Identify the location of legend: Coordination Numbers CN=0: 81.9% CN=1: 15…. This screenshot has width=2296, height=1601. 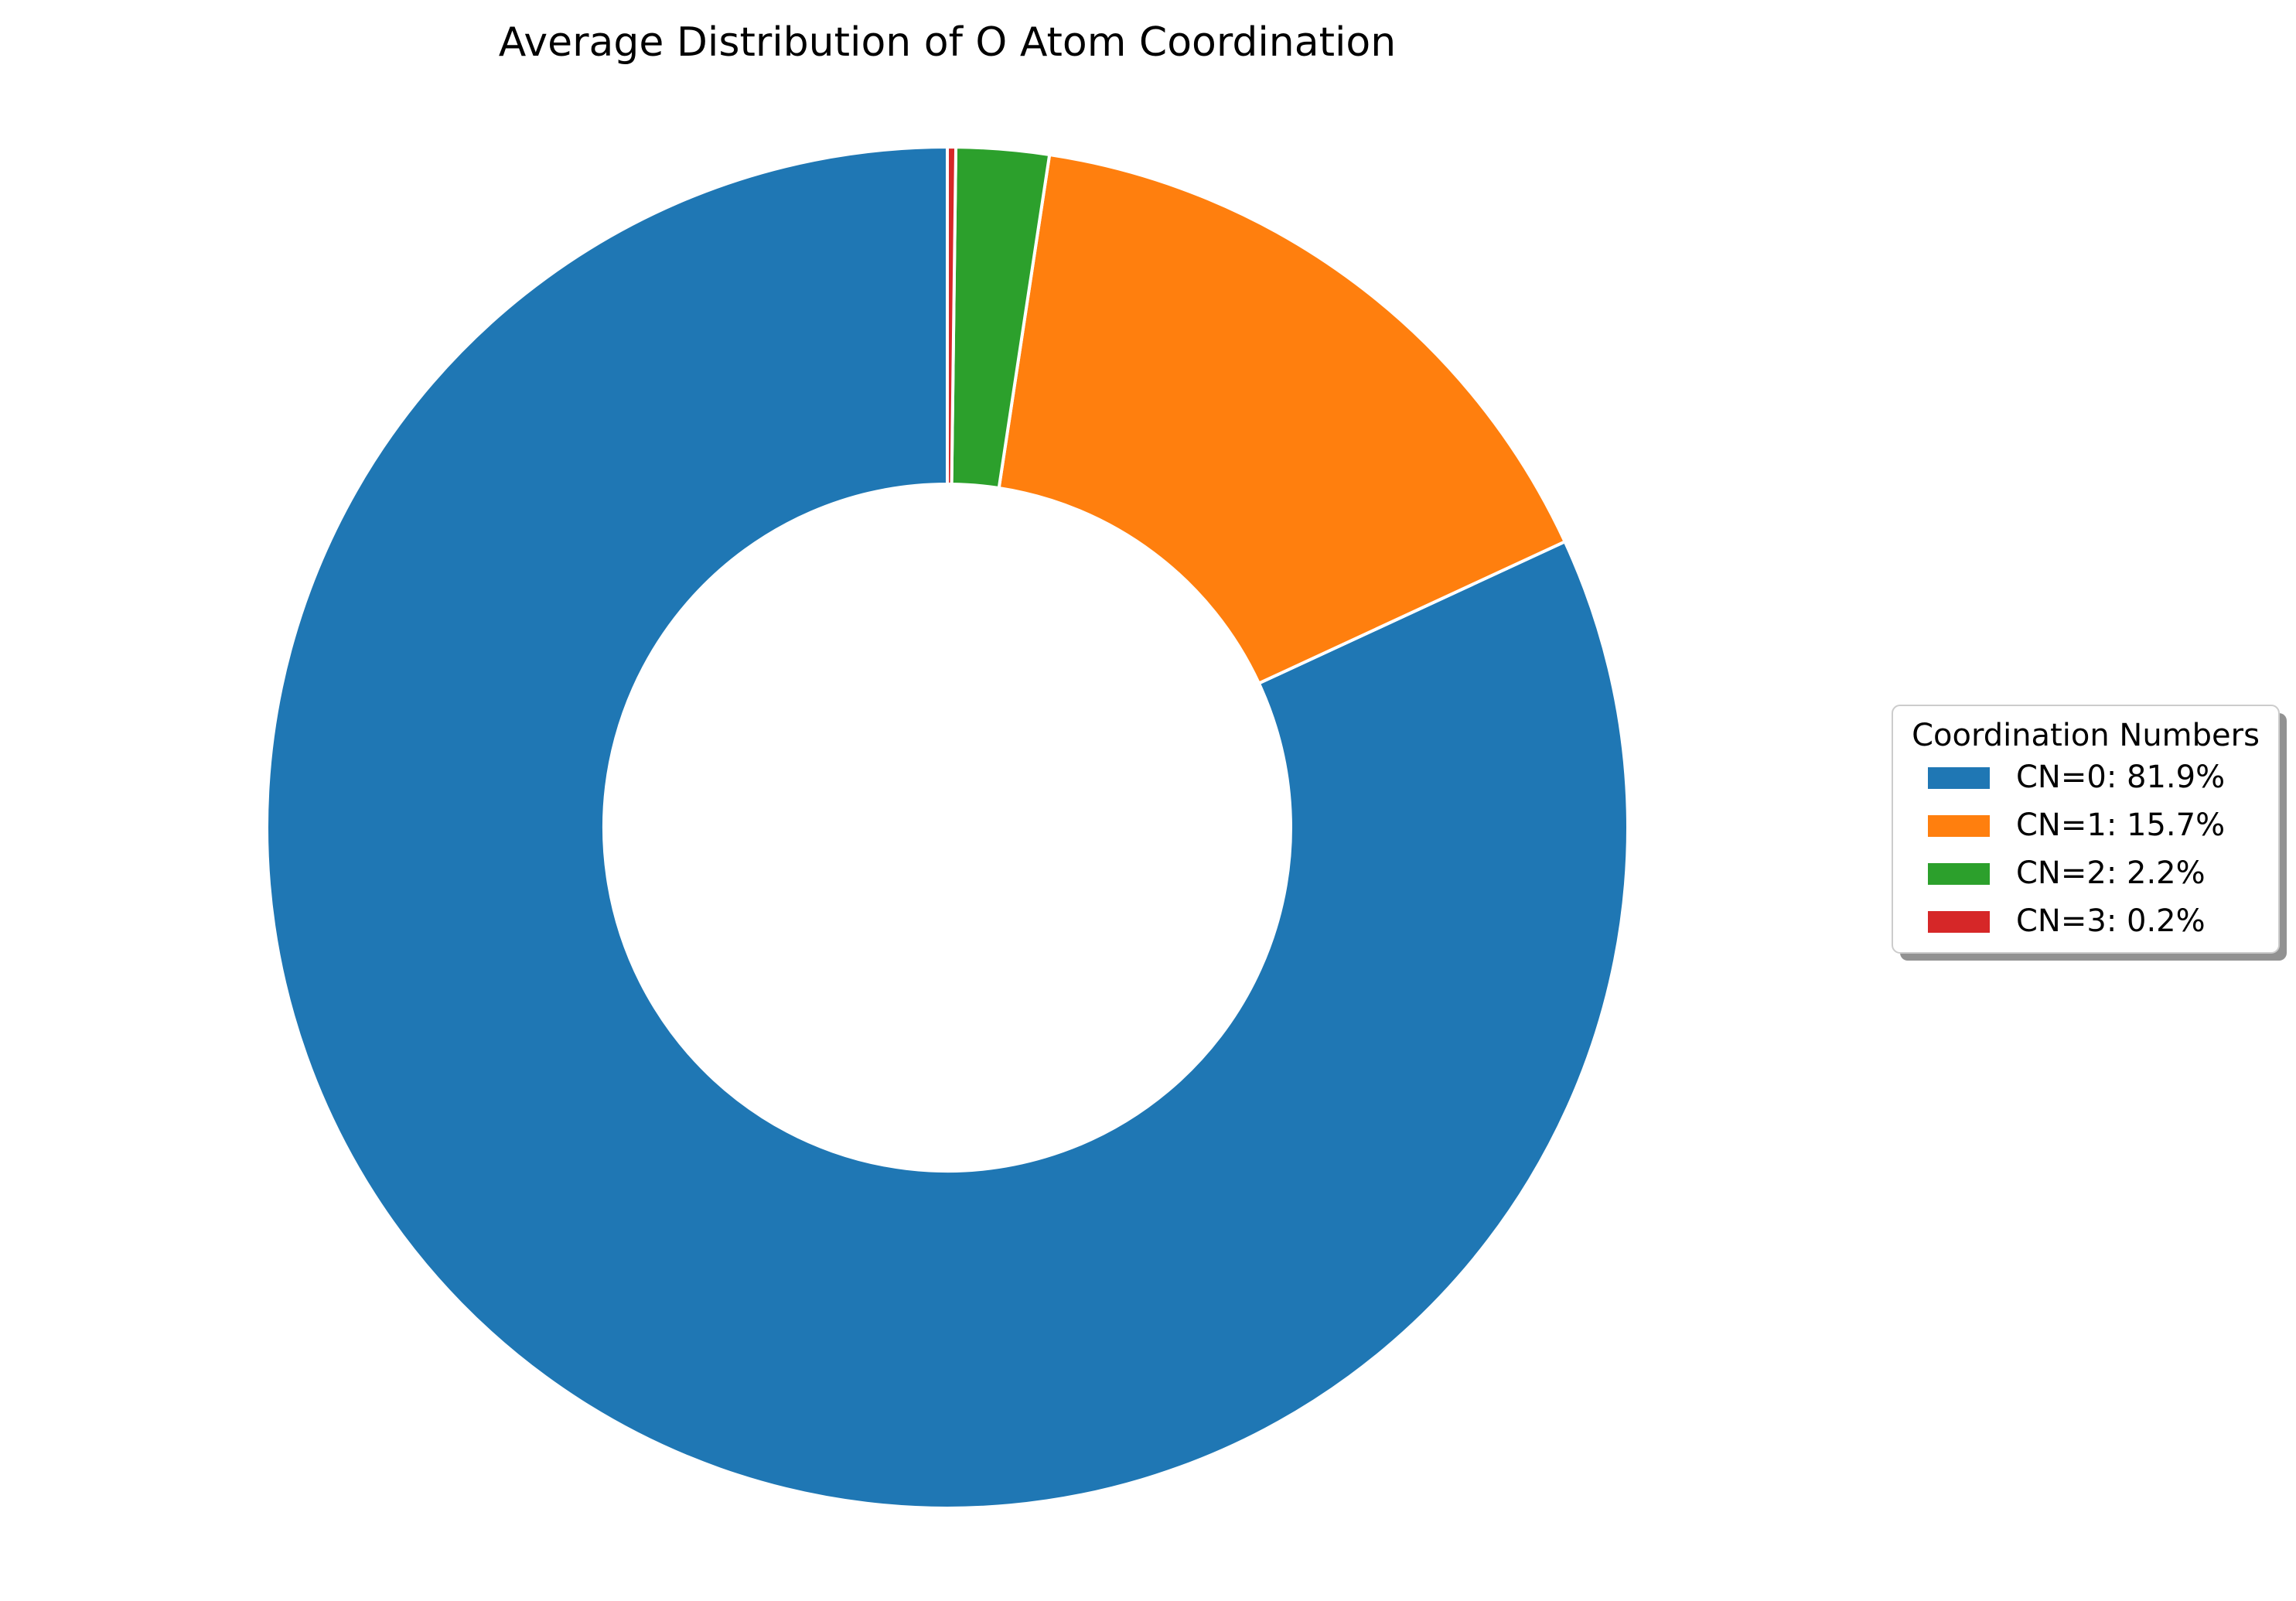
(2089, 833).